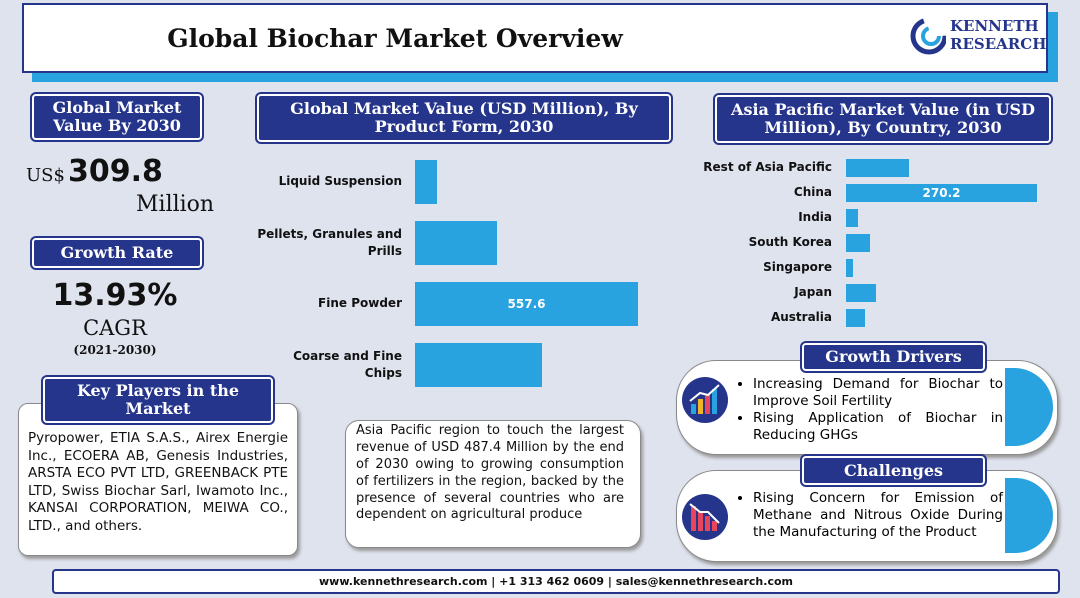 The width and height of the screenshot is (1080, 598). What do you see at coordinates (360, 303) in the screenshot?
I see `category-label: Fine Powder` at bounding box center [360, 303].